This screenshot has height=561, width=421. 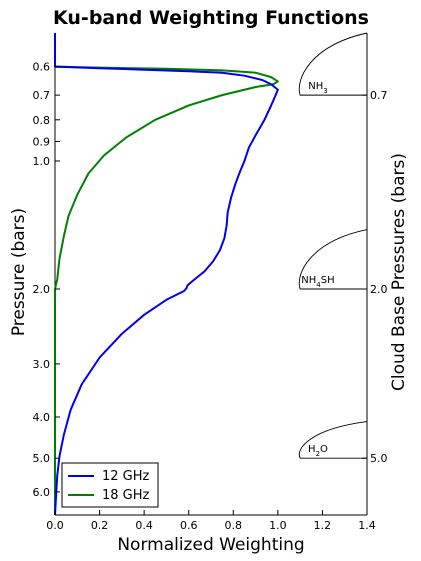 What do you see at coordinates (126, 495) in the screenshot?
I see `legend-entry: 18 GHz` at bounding box center [126, 495].